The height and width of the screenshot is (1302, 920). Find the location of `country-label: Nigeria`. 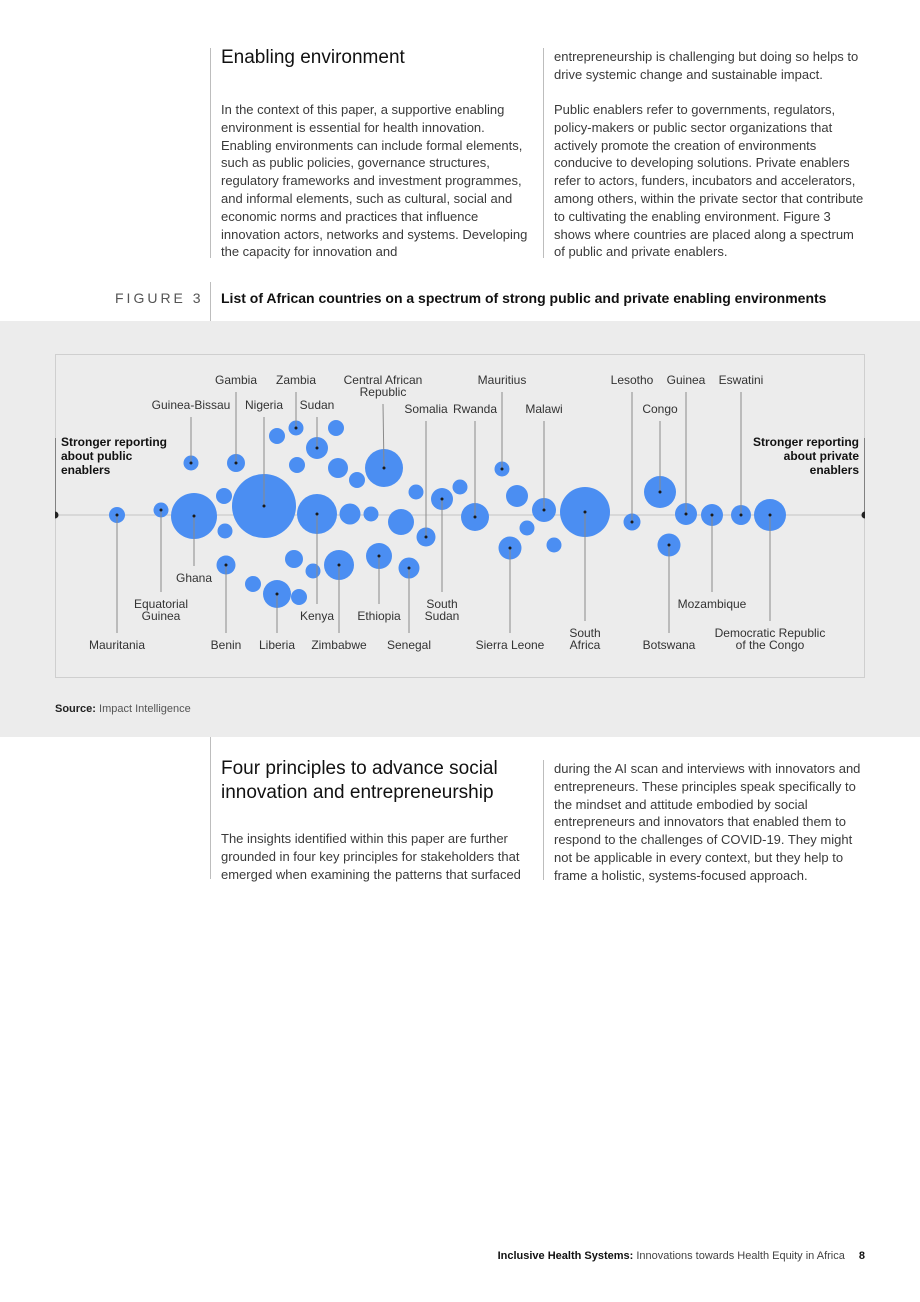

country-label: Nigeria is located at coordinates (264, 405).